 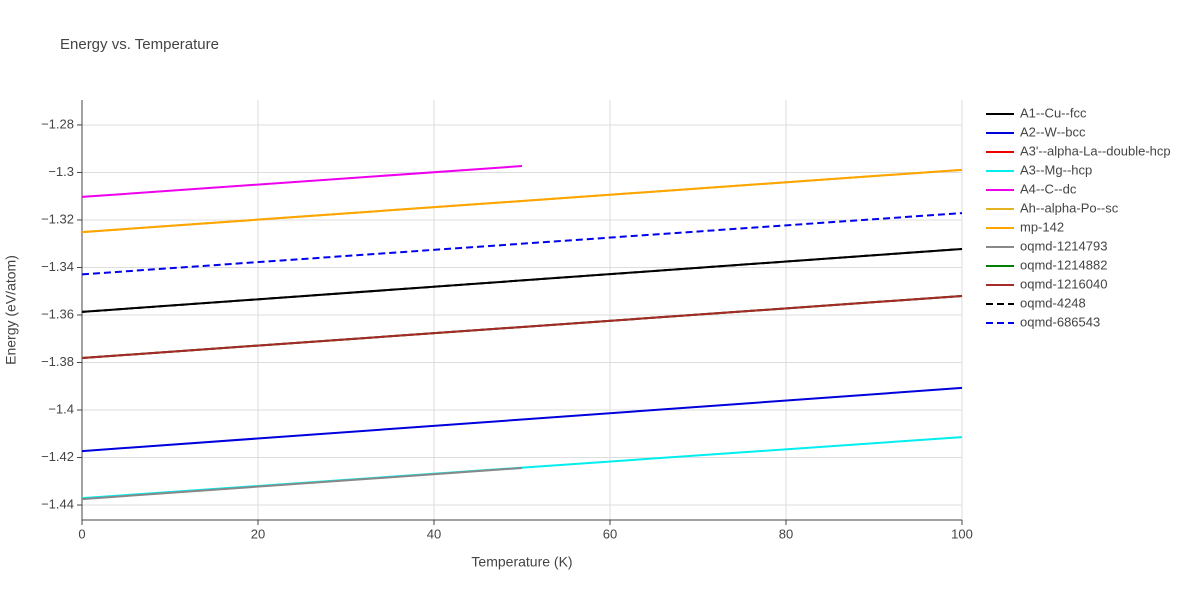 I want to click on y-tick-label: −1.42, so click(x=57, y=456).